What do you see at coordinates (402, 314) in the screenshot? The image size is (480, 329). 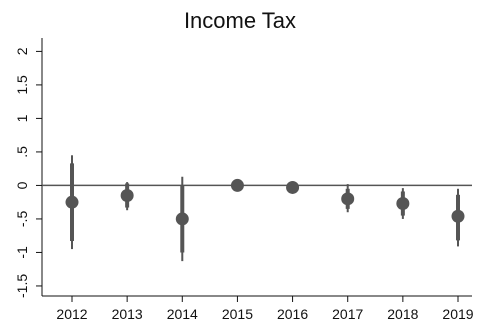 I see `x-tick-label: 2018` at bounding box center [402, 314].